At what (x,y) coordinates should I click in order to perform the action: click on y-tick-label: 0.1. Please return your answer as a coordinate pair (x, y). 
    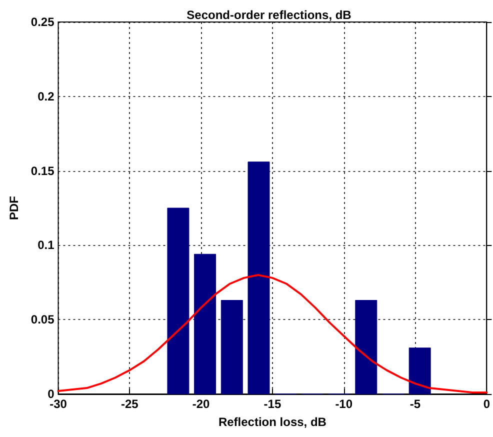
    Looking at the image, I should click on (46, 245).